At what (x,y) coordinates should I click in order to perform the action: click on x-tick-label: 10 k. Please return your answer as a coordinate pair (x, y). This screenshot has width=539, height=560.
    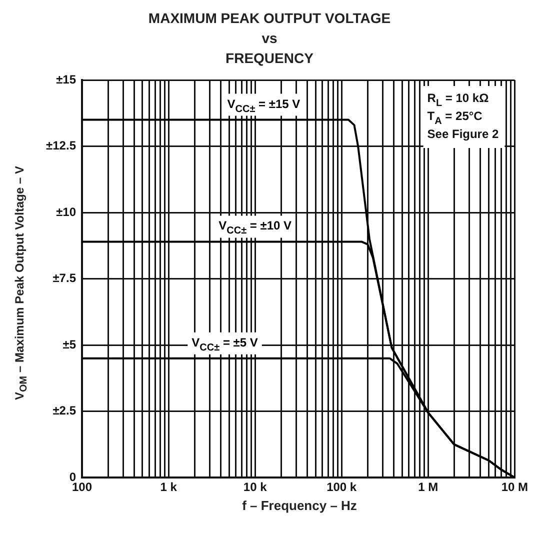
    Looking at the image, I should click on (255, 487).